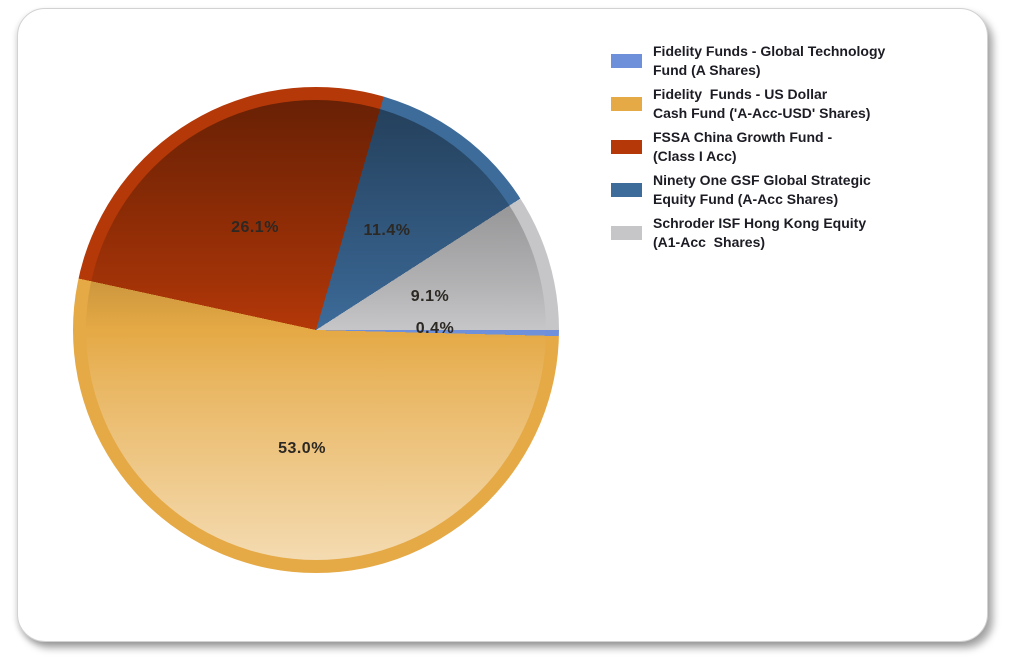  What do you see at coordinates (302, 448) in the screenshot?
I see `pie-label-us-dollar-cash: 53.0%` at bounding box center [302, 448].